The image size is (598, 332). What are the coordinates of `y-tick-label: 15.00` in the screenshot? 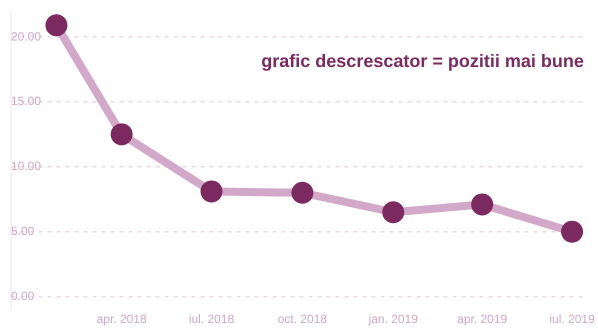 It's located at (26, 101).